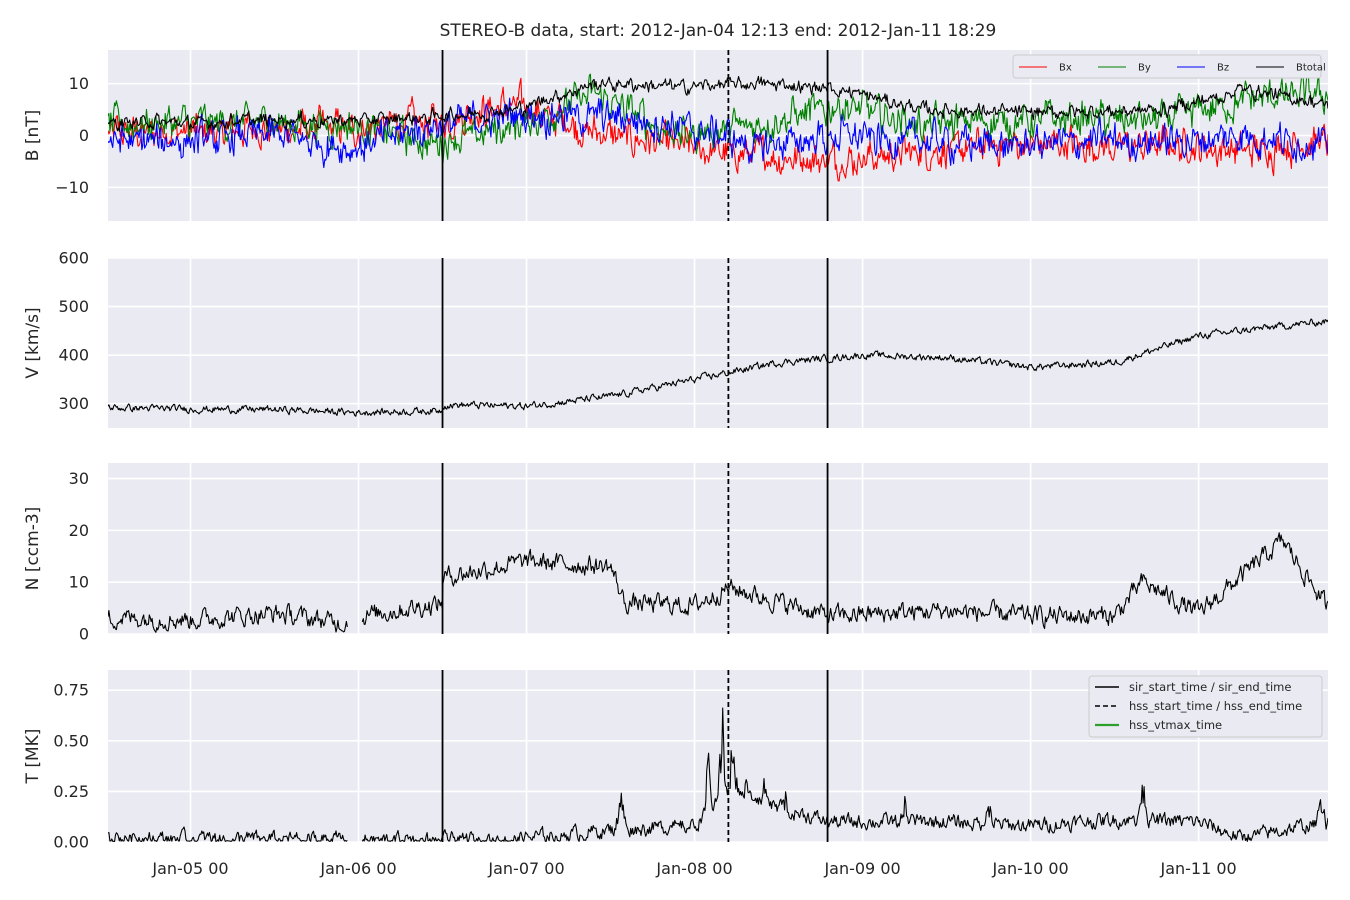 This screenshot has height=900, width=1350. What do you see at coordinates (73, 355) in the screenshot?
I see `y-tick-label: 400` at bounding box center [73, 355].